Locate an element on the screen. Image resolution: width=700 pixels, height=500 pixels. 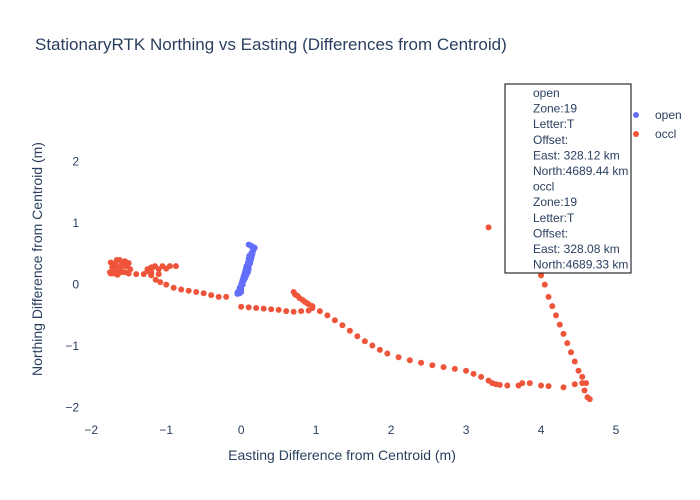
legend-item-open: open is located at coordinates (657, 115).